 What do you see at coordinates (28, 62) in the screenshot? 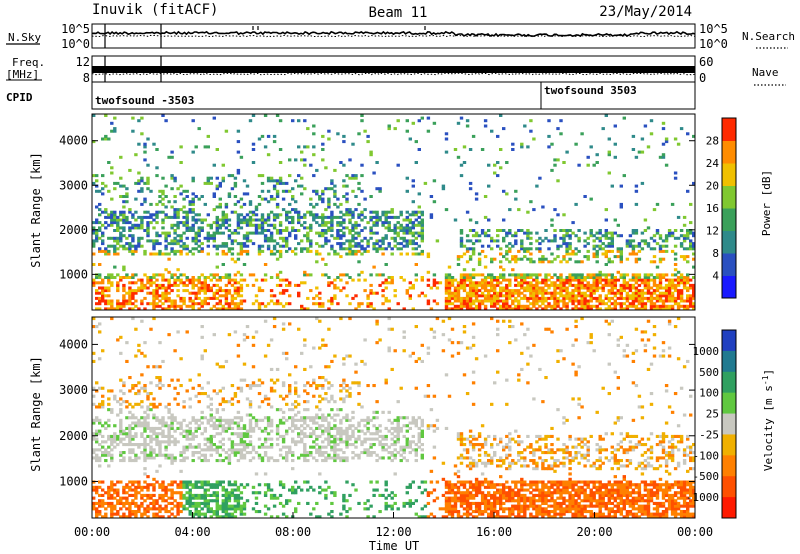
I see `freq-label-line1: Freq.` at bounding box center [28, 62].